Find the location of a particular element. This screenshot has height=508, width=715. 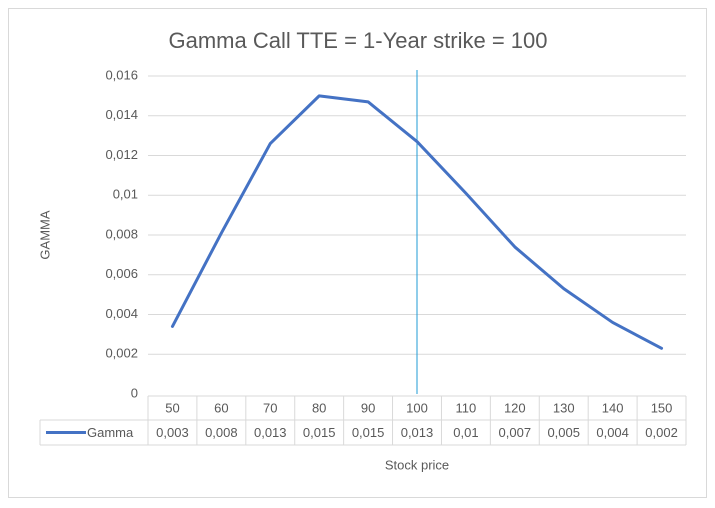

data-label: 0,01 is located at coordinates (465, 432).